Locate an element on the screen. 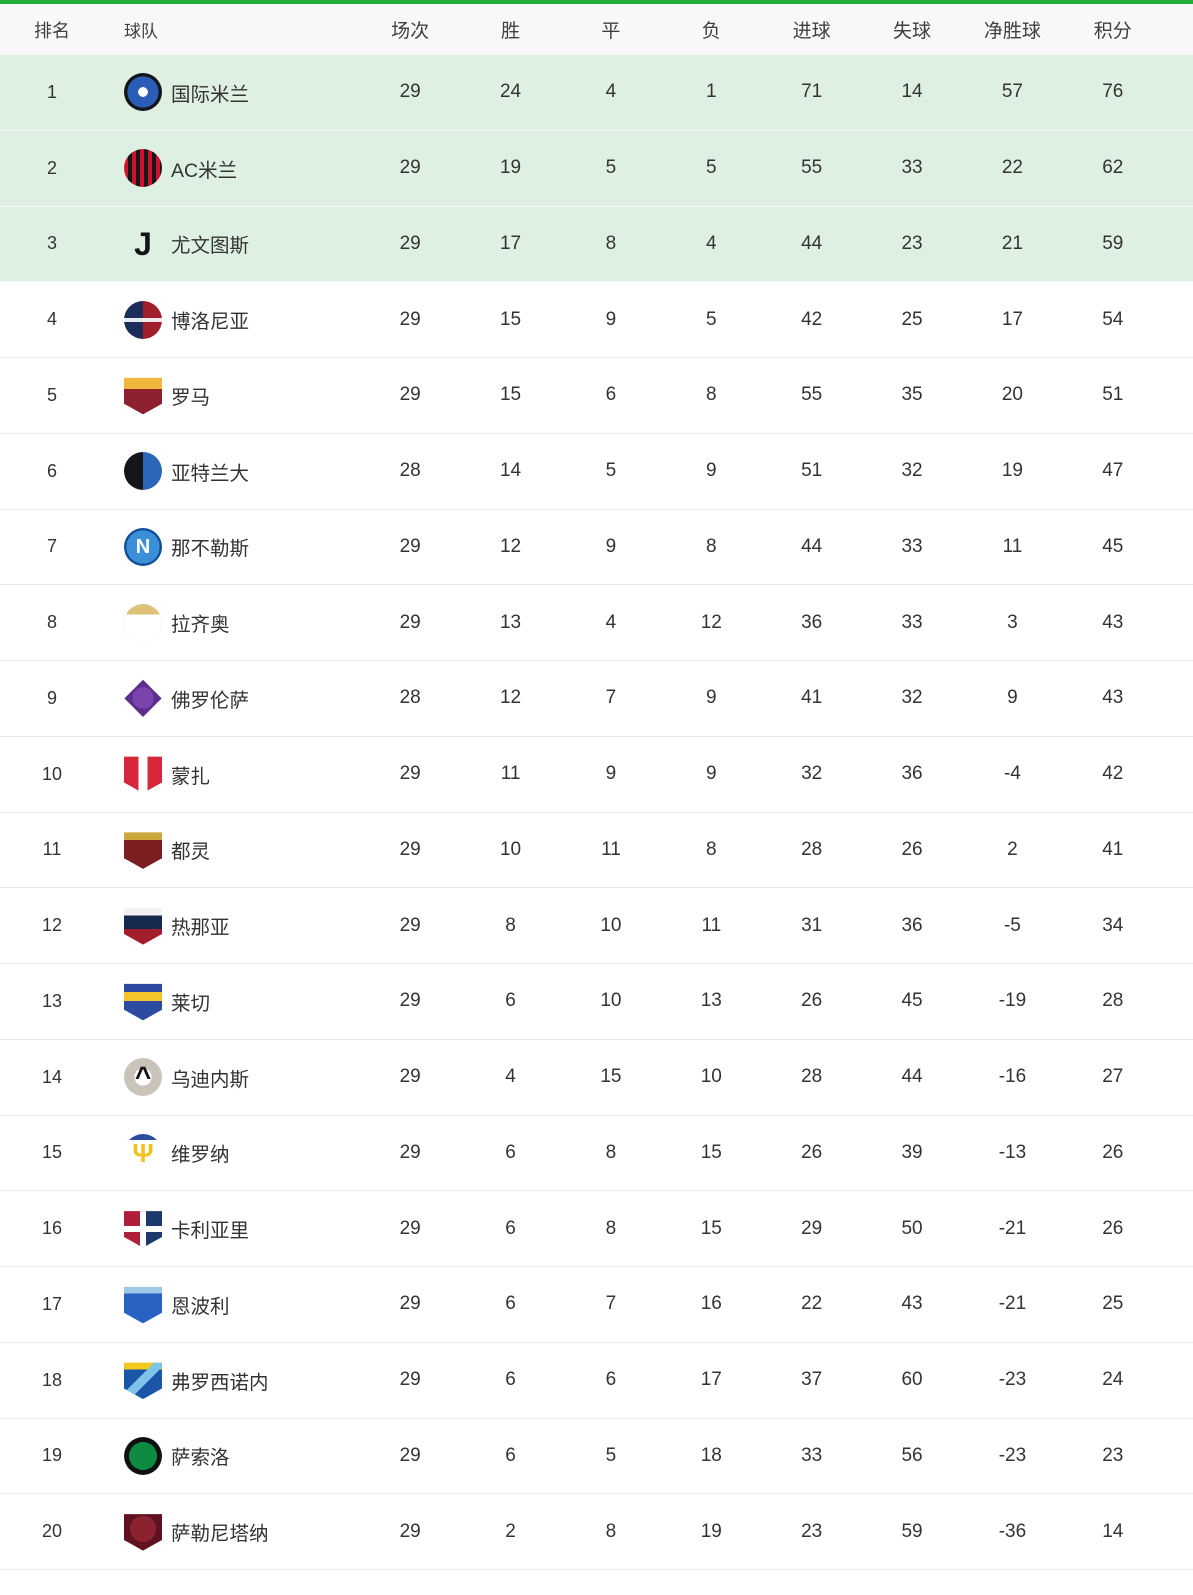 This screenshot has width=1193, height=1595. rank-value: 12 is located at coordinates (52, 925).